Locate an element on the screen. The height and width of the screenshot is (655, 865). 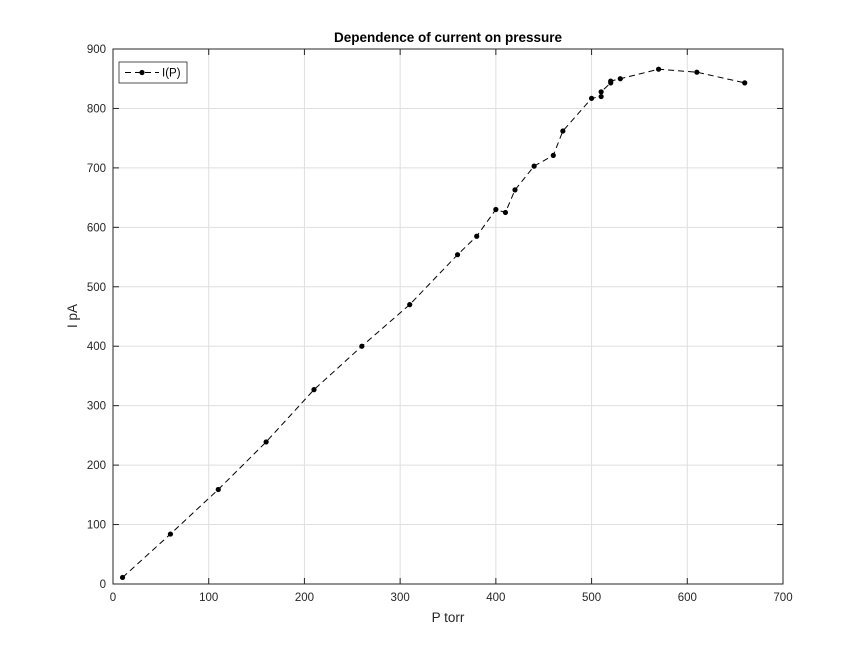
legend-box is located at coordinates (153, 72).